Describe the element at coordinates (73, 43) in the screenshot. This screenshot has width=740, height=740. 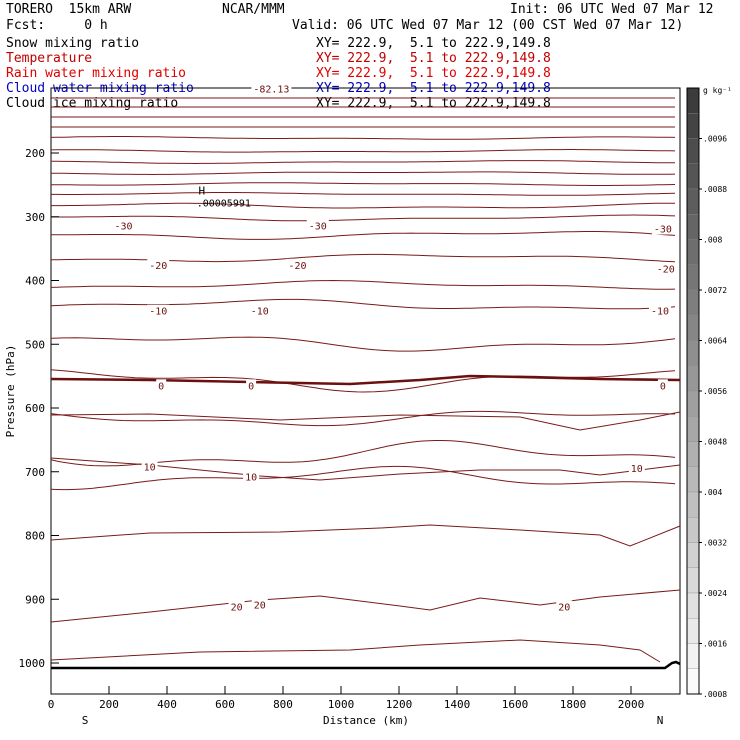
I see `field-name-snow: Snow mixing ratio` at that location.